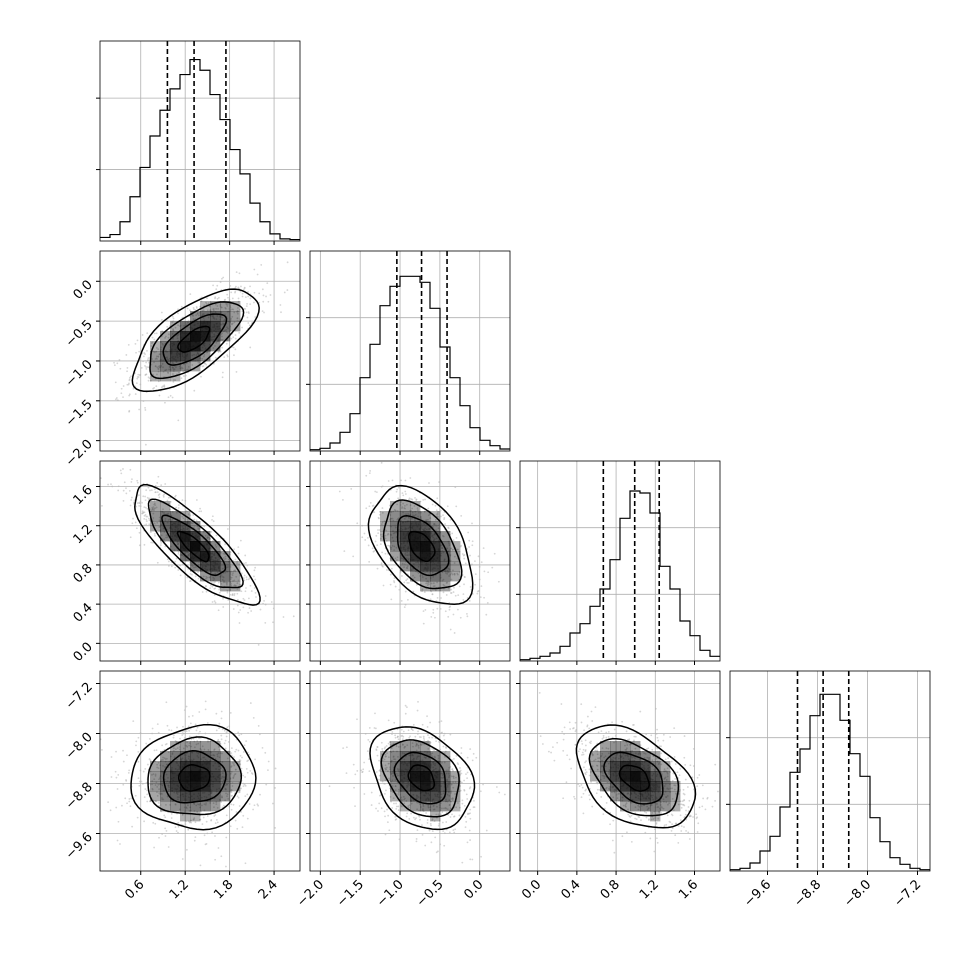  I want to click on panel-frame, so click(200, 141).